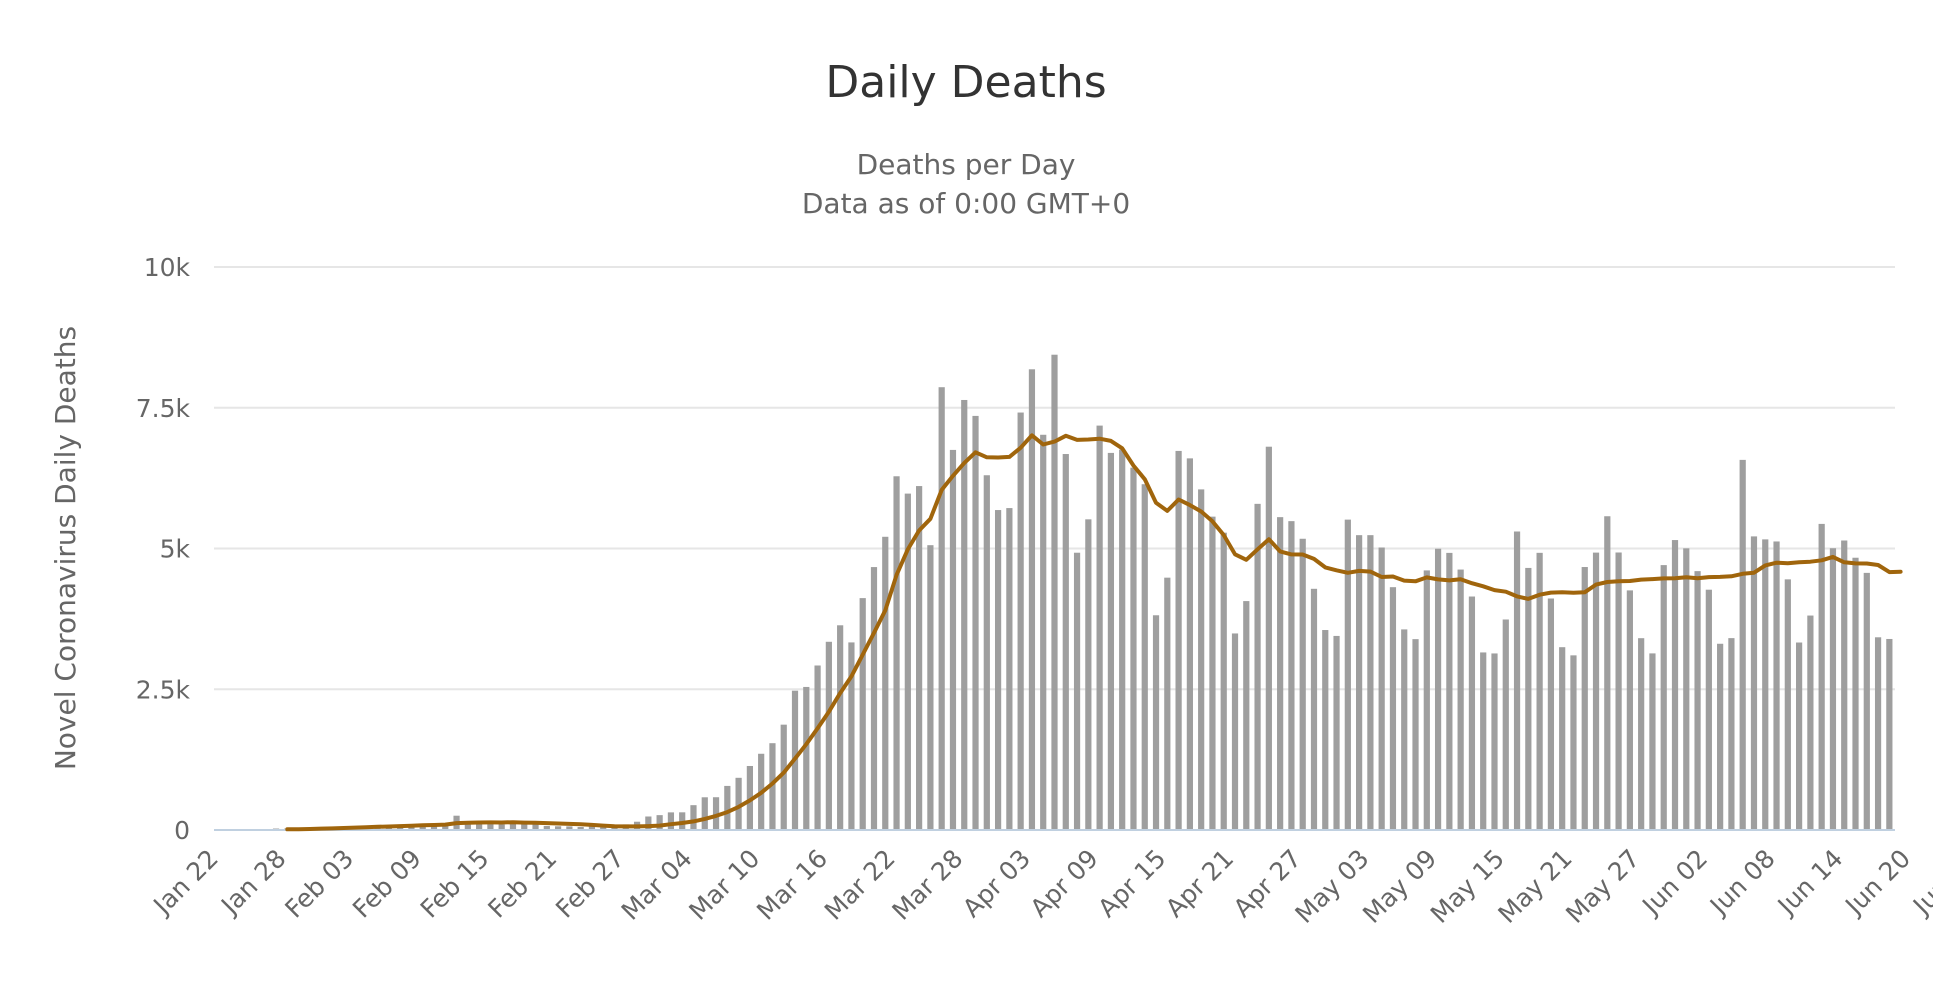 This screenshot has height=982, width=1933. What do you see at coordinates (1878, 883) in the screenshot?
I see `x-tick-label: Jun 20` at bounding box center [1878, 883].